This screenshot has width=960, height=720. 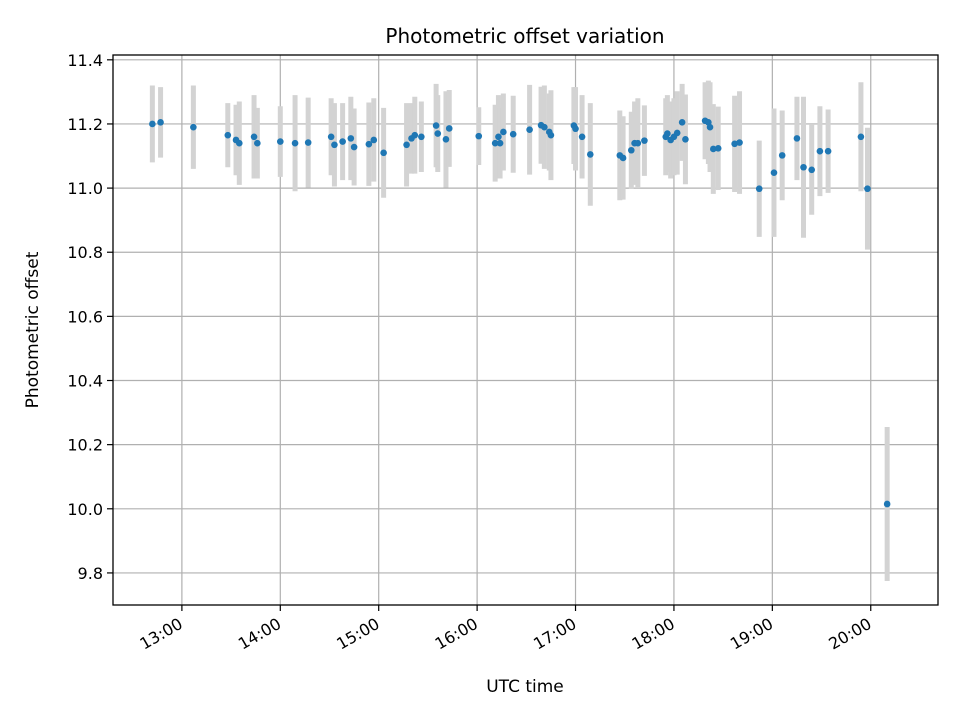 What do you see at coordinates (456, 634) in the screenshot?
I see `x-tick-label: 16:00` at bounding box center [456, 634].